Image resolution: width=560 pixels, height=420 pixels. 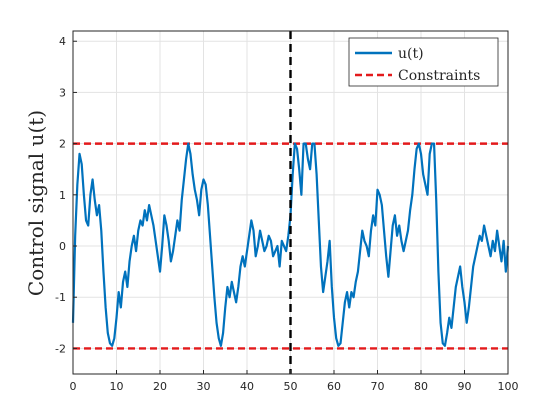 I want to click on x-tick-label: 90, so click(x=465, y=386).